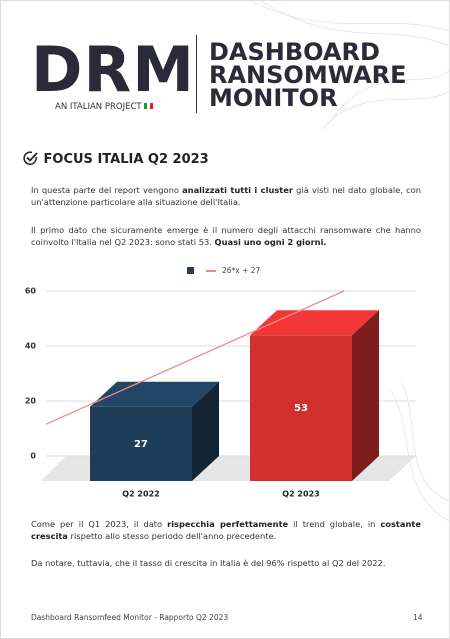  I want to click on value-label: 53, so click(301, 408).